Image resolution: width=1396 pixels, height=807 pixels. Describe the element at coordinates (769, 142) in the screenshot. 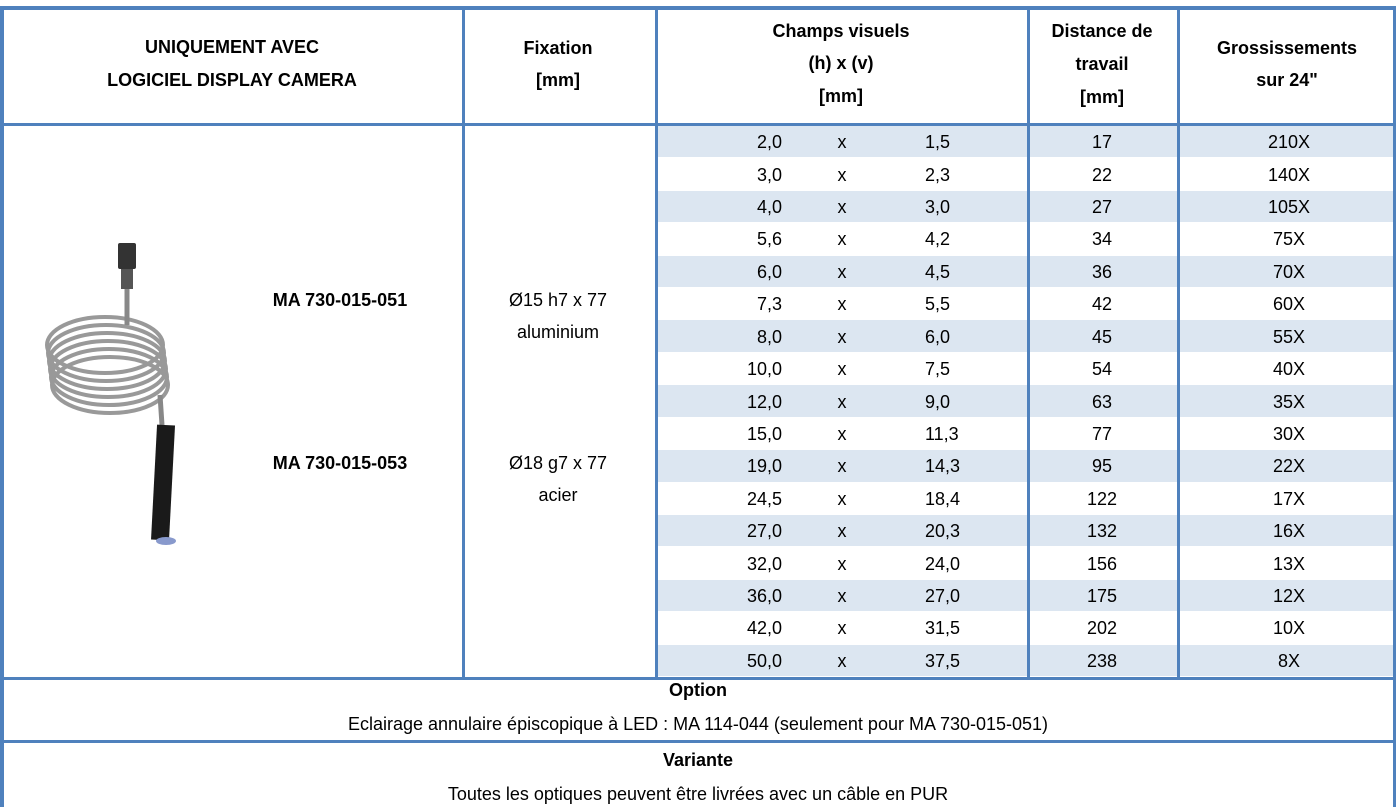

I see `field-h: 2,0` at that location.